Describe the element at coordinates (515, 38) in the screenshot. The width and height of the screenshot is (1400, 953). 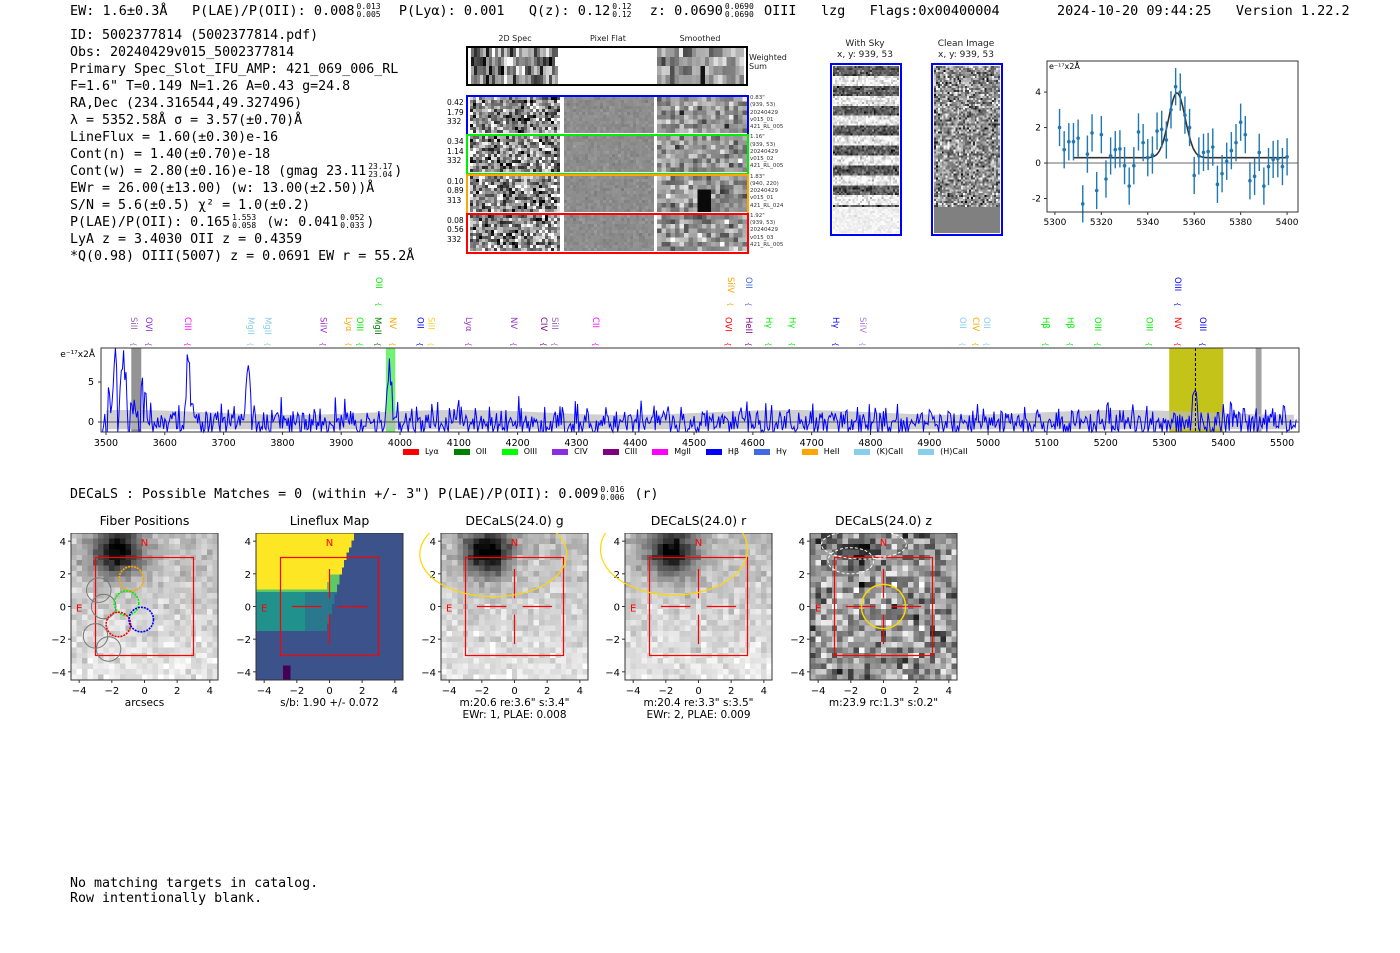
I see `col-header-2dspec: 2D Spec` at that location.